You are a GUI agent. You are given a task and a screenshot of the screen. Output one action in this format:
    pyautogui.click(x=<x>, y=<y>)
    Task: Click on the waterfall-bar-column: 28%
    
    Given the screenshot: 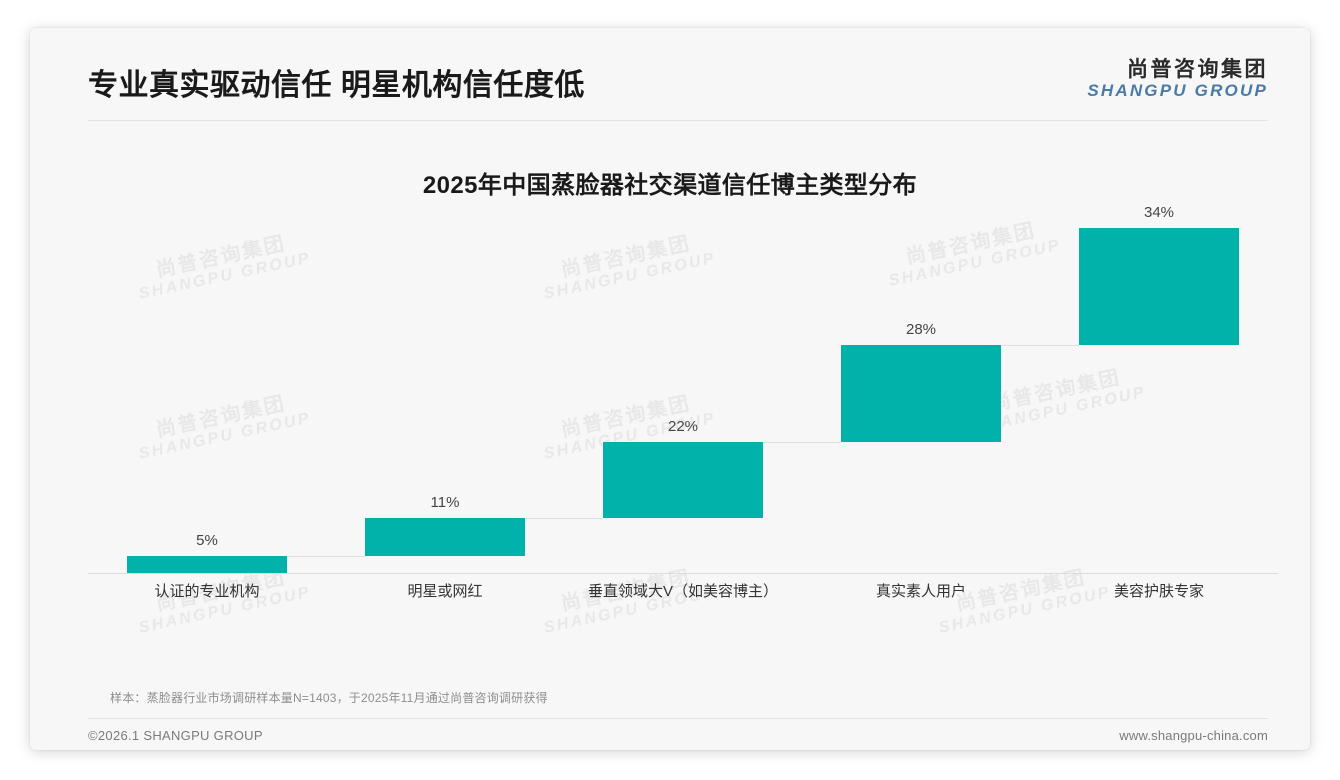 What is the action you would take?
    pyautogui.click(x=921, y=400)
    